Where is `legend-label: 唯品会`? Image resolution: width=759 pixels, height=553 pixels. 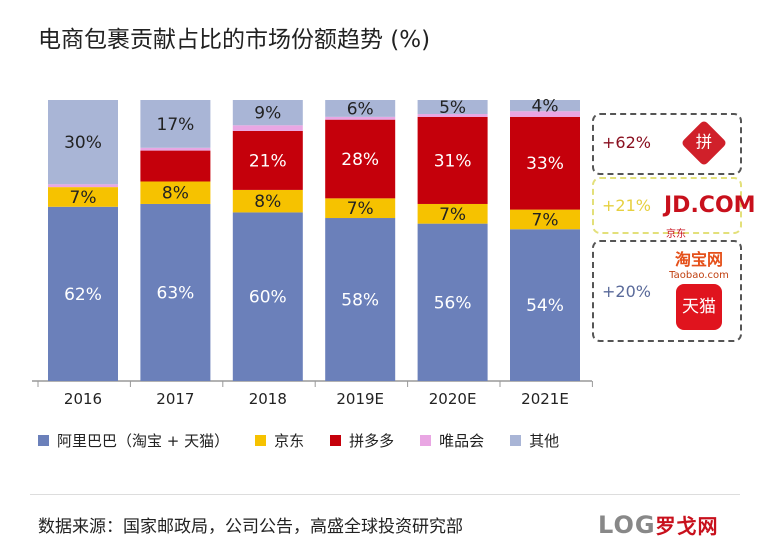 legend-label: 唯品会 is located at coordinates (462, 441).